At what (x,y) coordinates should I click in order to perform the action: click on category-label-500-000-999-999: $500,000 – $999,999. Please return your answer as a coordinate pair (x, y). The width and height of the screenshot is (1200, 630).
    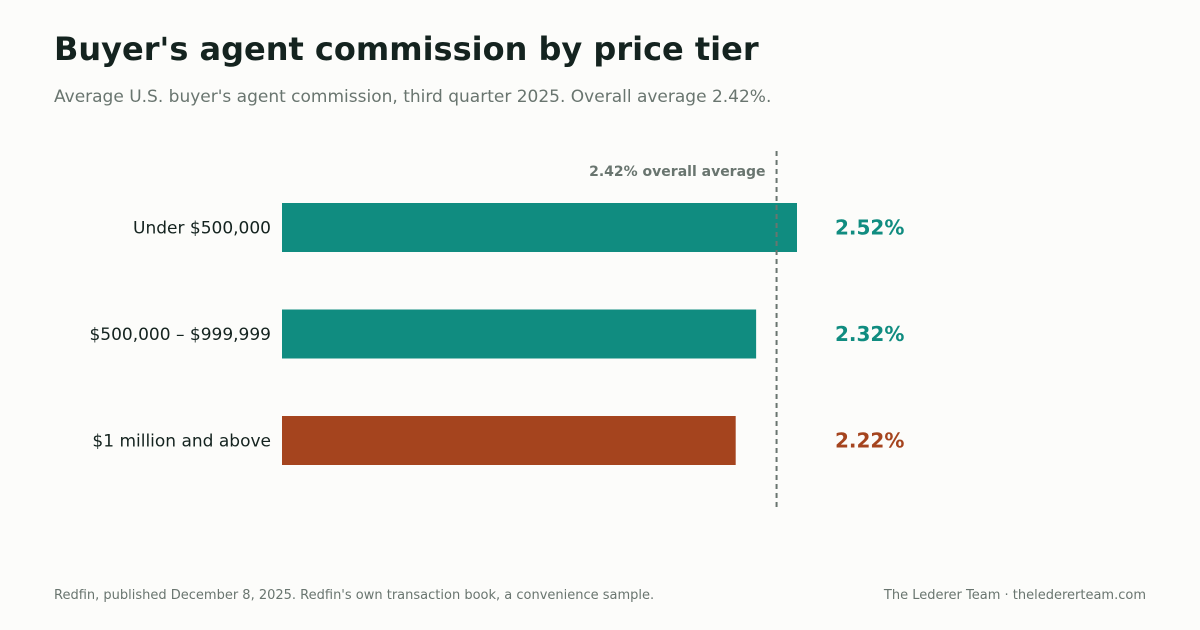
    Looking at the image, I should click on (180, 335).